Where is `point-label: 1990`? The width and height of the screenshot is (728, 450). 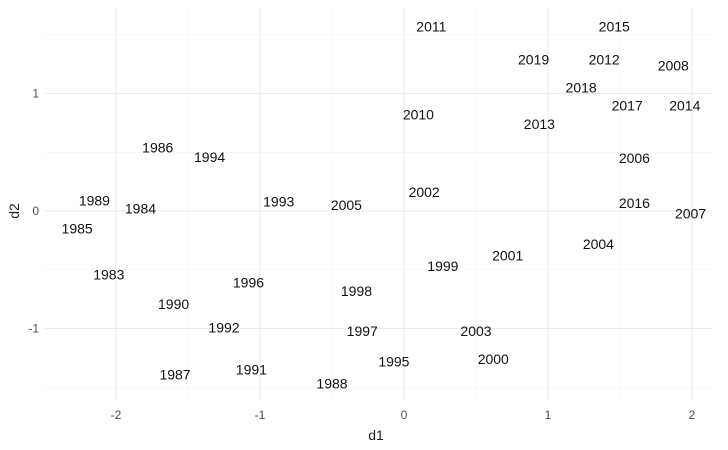 point-label: 1990 is located at coordinates (173, 304).